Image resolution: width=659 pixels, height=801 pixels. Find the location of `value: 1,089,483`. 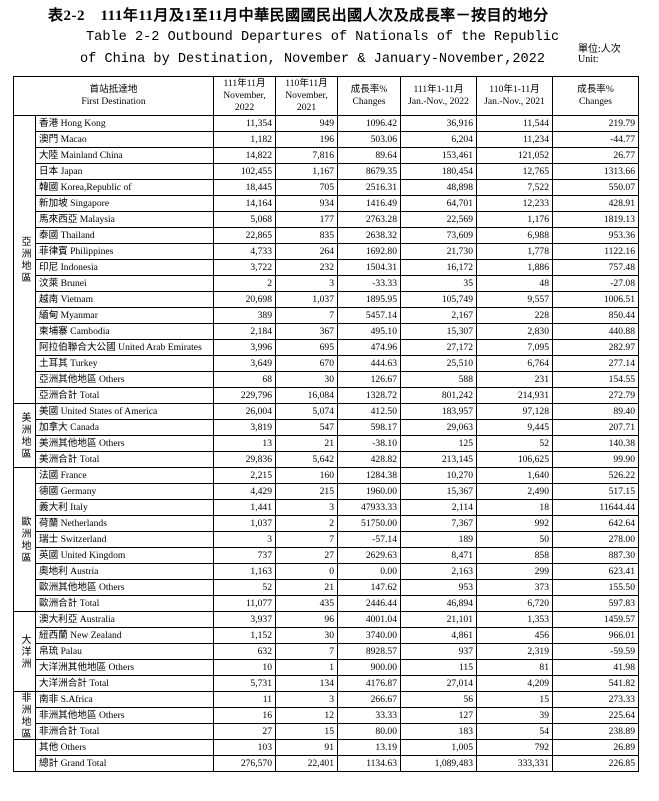

value: 1,089,483 is located at coordinates (439, 763).